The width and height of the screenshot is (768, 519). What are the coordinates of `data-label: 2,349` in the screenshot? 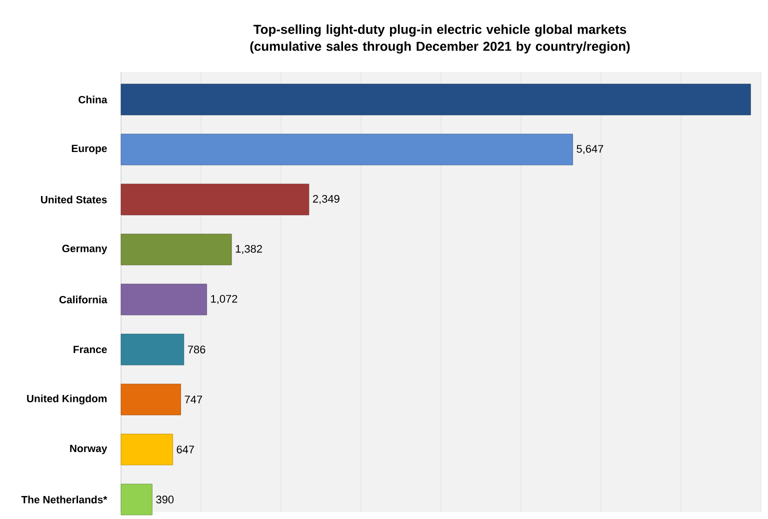 It's located at (326, 199).